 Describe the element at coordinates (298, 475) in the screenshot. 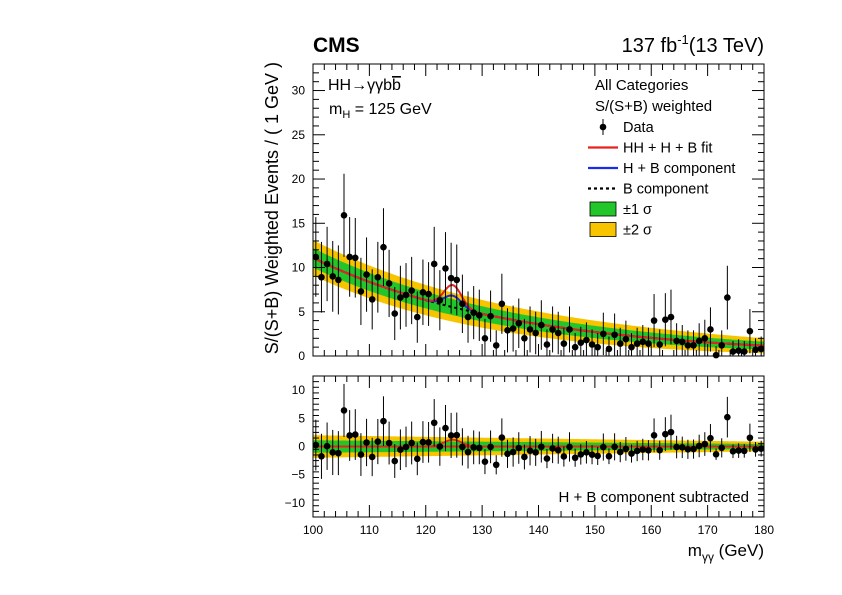

I see `y-tick-label: −5` at that location.